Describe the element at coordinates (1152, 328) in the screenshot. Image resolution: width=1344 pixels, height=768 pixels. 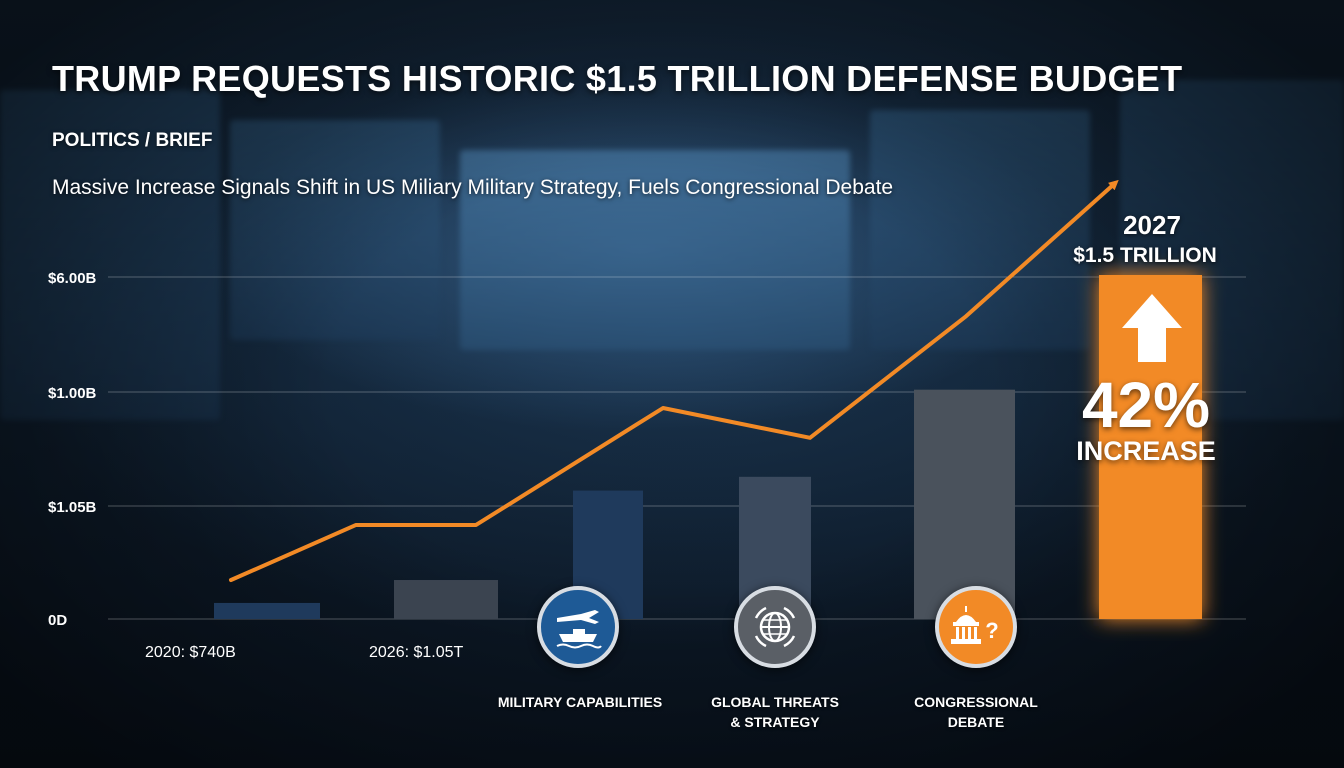
I see `up-arrow-icon` at that location.